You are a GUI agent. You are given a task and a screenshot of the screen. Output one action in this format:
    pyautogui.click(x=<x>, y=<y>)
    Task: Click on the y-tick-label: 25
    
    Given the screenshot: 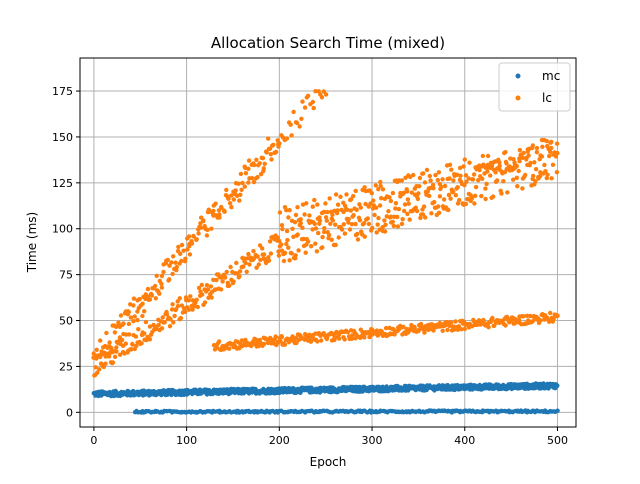 What is the action you would take?
    pyautogui.click(x=66, y=366)
    